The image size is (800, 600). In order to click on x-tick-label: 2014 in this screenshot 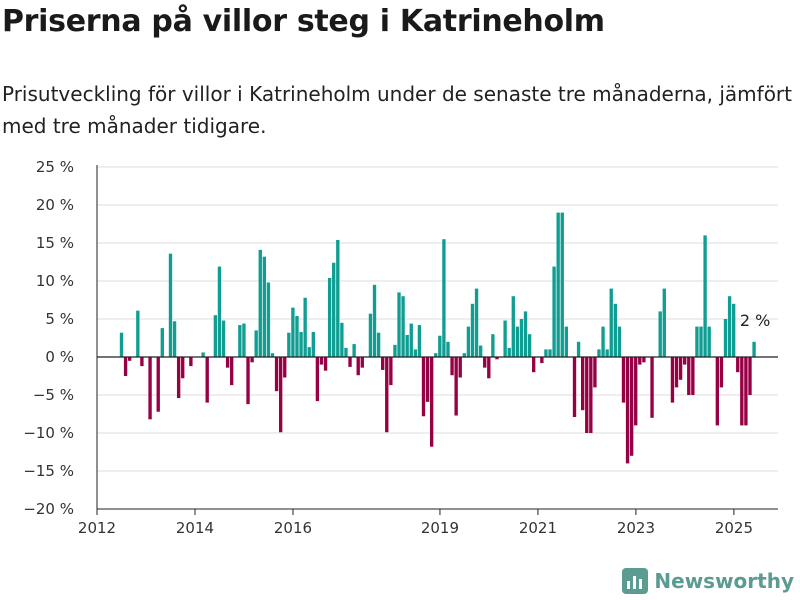, I will do `click(195, 527)`.